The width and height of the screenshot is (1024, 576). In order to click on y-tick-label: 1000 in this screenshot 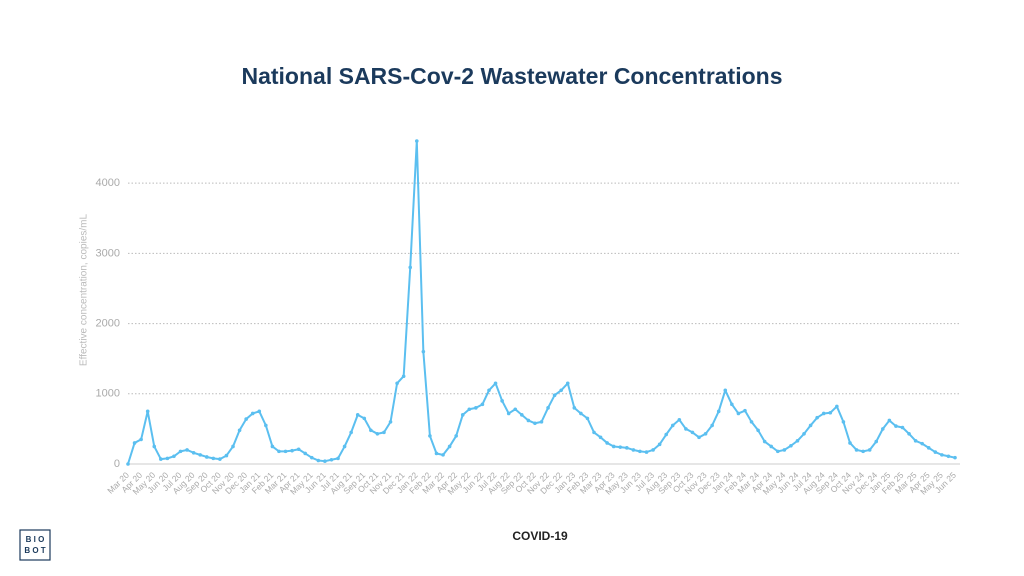, I will do `click(108, 394)`.